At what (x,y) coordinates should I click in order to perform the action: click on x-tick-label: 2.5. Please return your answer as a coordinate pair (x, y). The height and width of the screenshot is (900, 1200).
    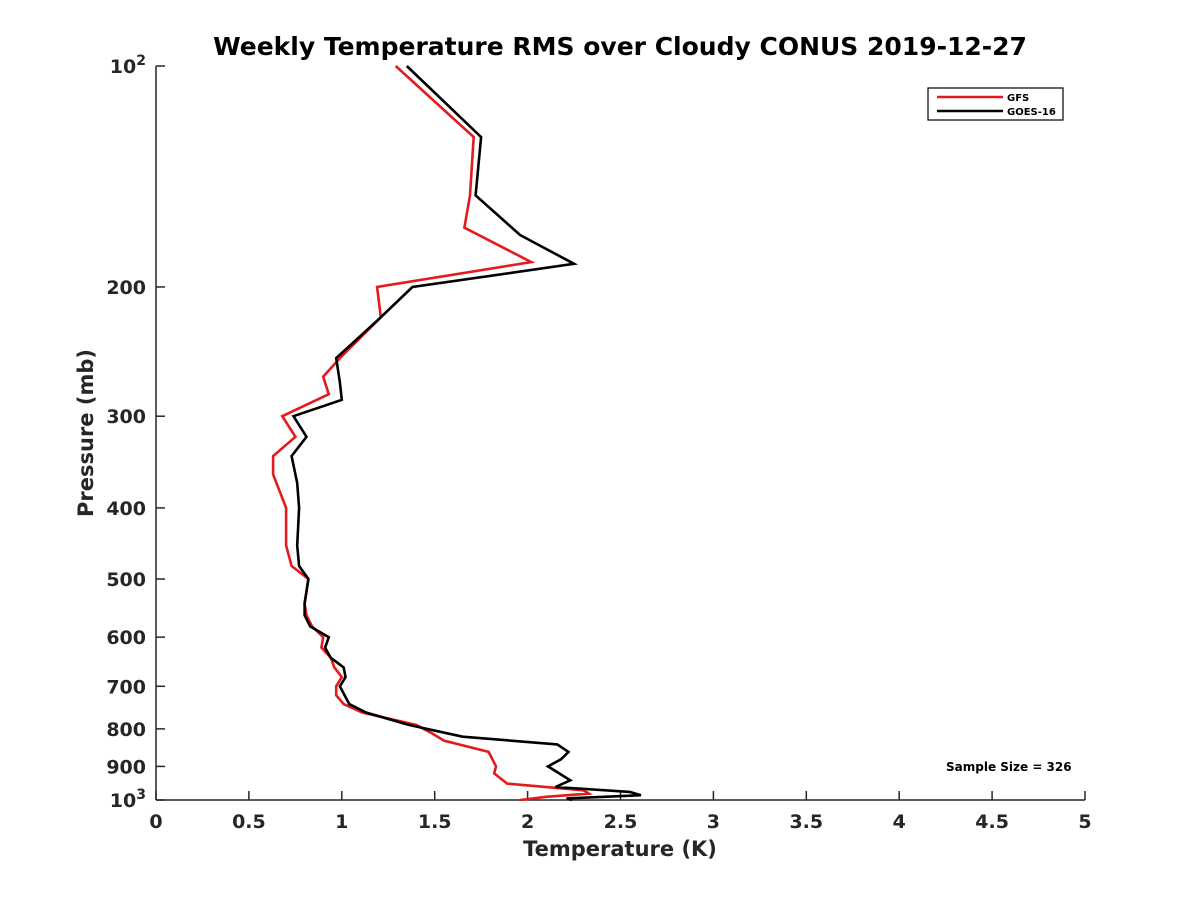
    Looking at the image, I should click on (621, 822).